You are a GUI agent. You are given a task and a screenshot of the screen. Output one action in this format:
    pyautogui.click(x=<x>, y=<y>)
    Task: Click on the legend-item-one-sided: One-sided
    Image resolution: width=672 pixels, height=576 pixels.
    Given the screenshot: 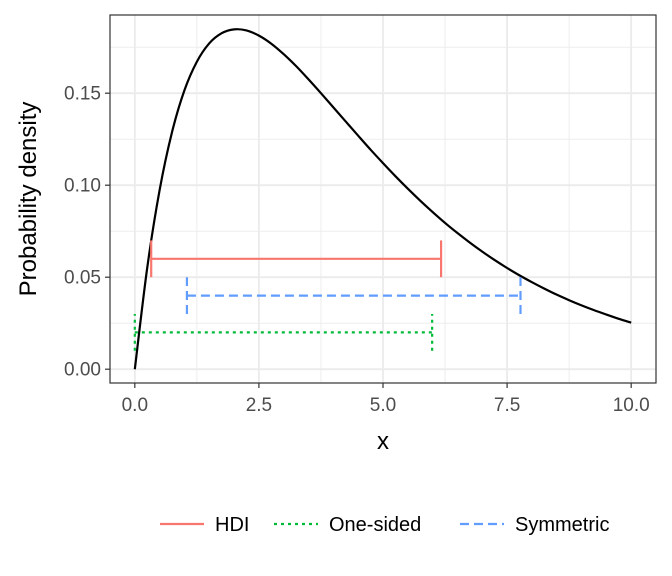 What is the action you would take?
    pyautogui.click(x=347, y=525)
    